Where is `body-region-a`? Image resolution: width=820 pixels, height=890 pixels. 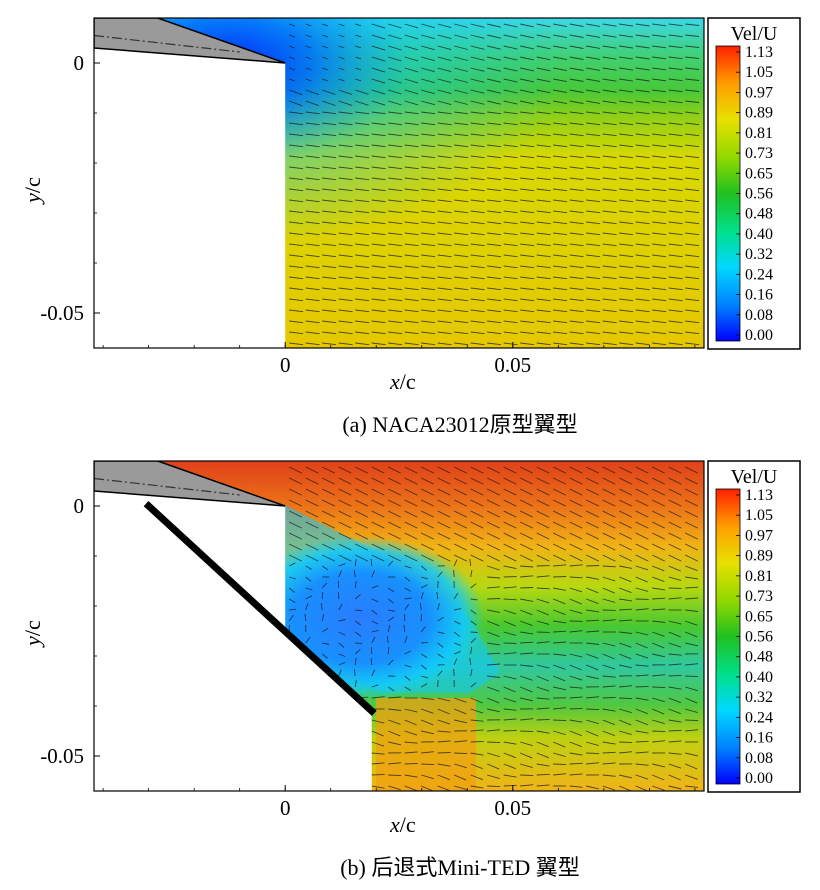
body-region-a is located at coordinates (189, 198).